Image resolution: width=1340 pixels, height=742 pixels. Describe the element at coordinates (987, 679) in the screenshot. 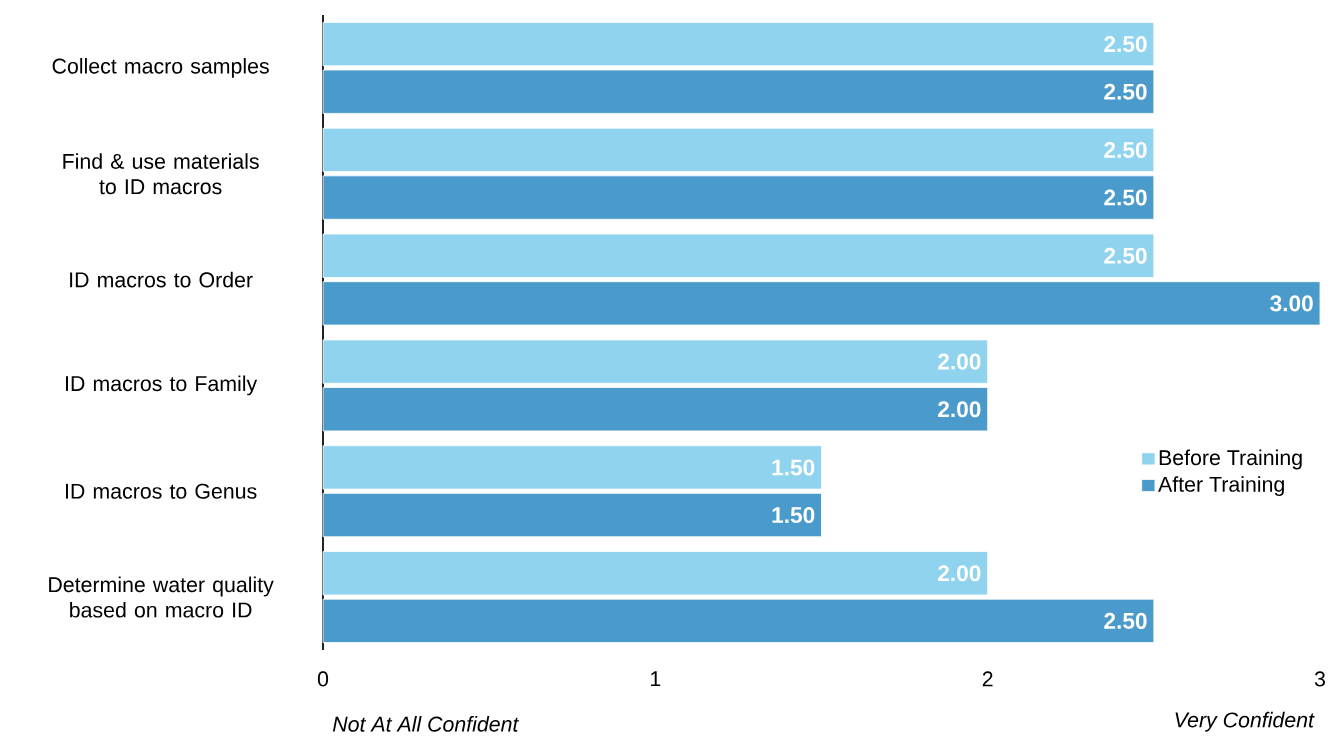

I see `x-tick-label: 2` at that location.